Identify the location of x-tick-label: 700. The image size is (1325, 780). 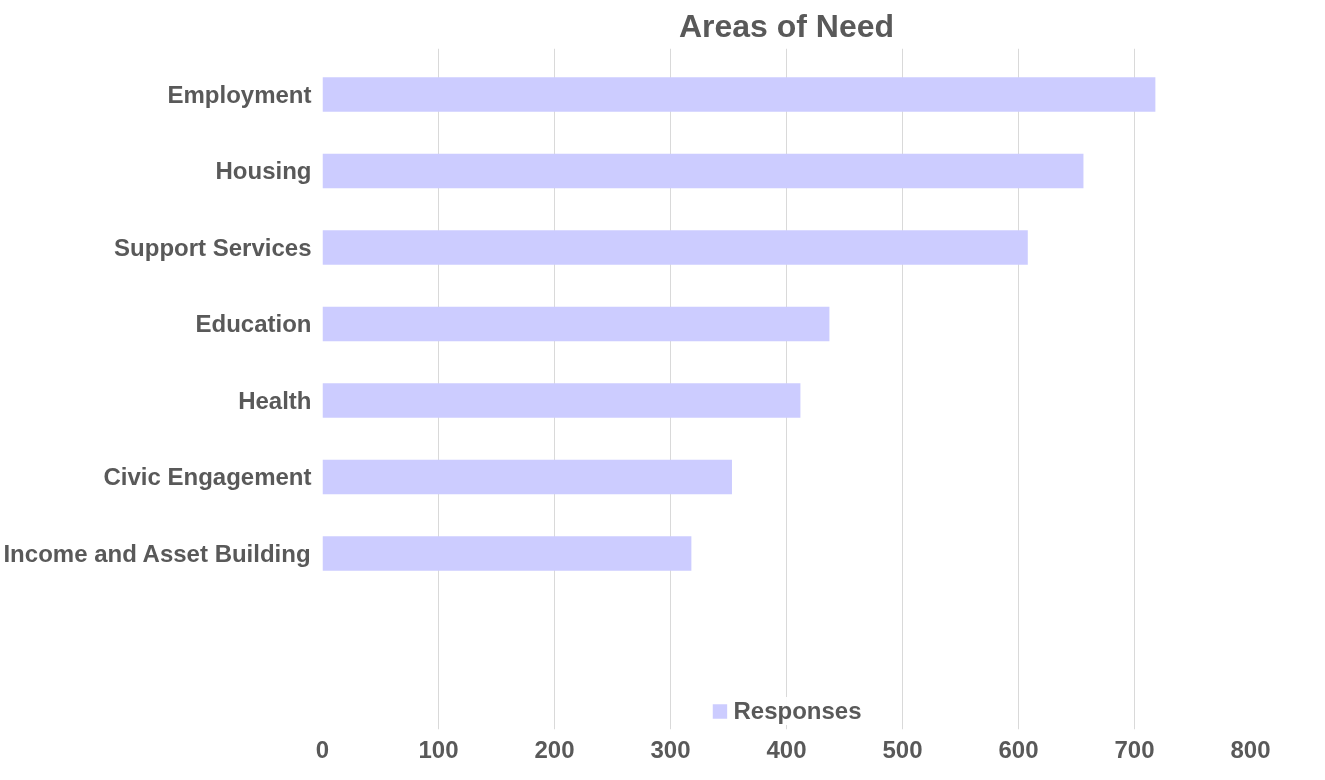
(1134, 749).